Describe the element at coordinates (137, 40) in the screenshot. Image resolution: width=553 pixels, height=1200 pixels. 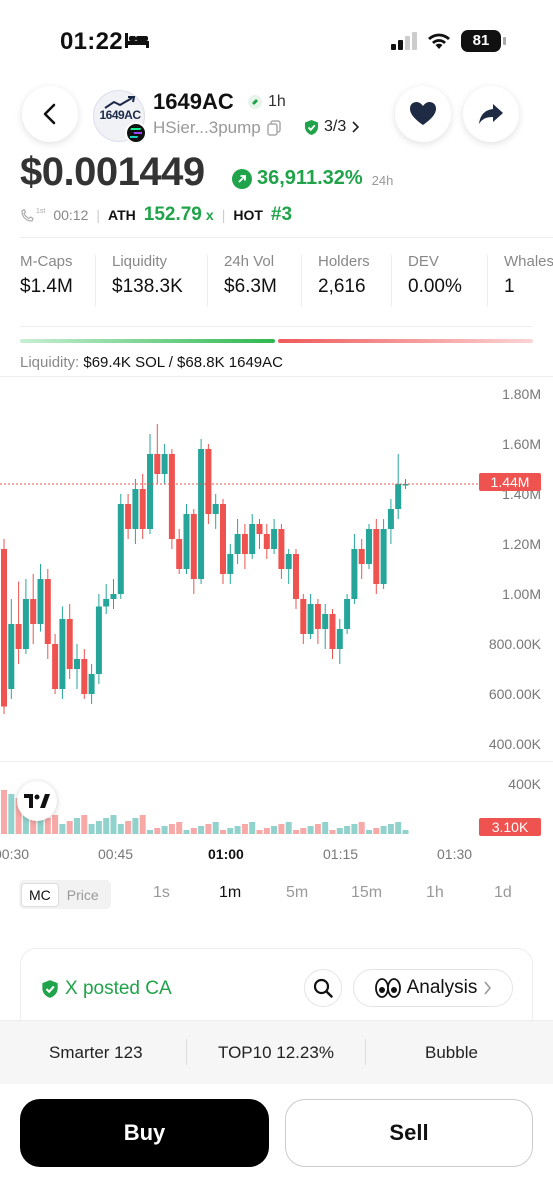
I see `sleep-icon` at that location.